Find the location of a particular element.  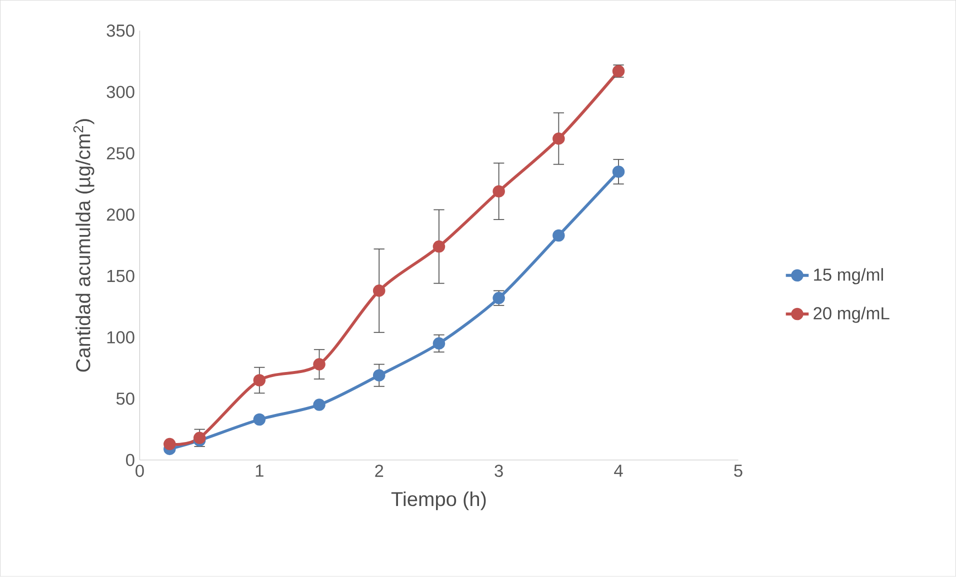

y-axis-title: Cantidad acumulda (µg/cm$^{2}$) is located at coordinates (83, 245).